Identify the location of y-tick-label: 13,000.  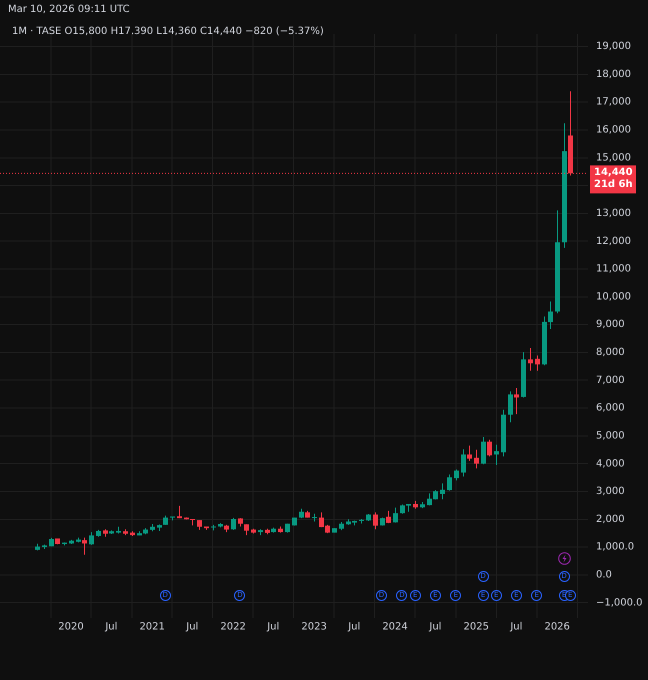
(613, 213).